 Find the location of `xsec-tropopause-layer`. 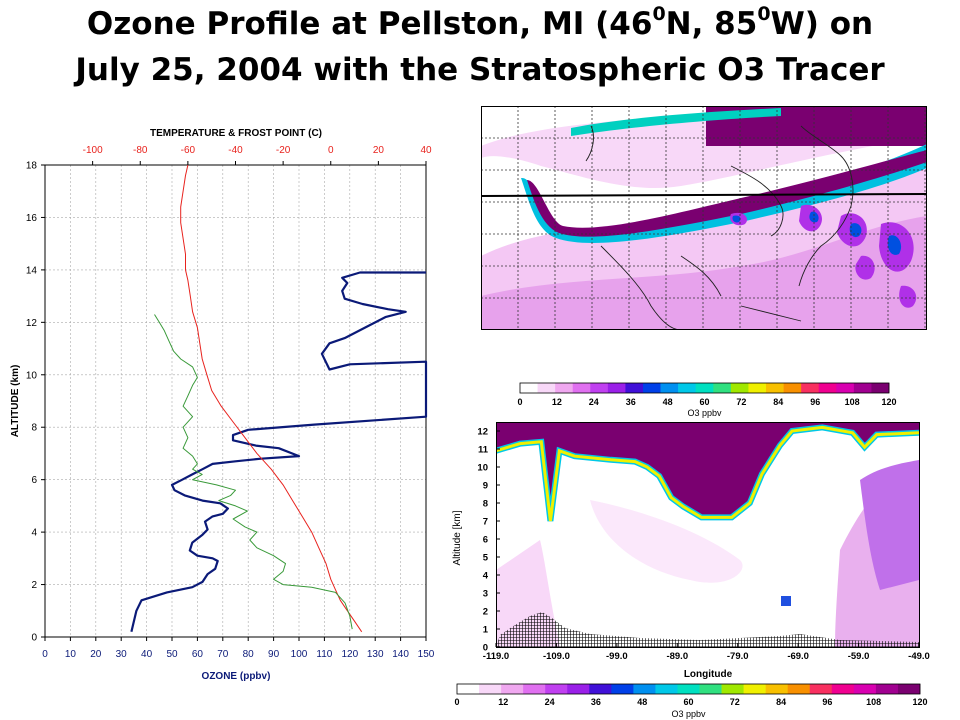

xsec-tropopause-layer is located at coordinates (707, 471).